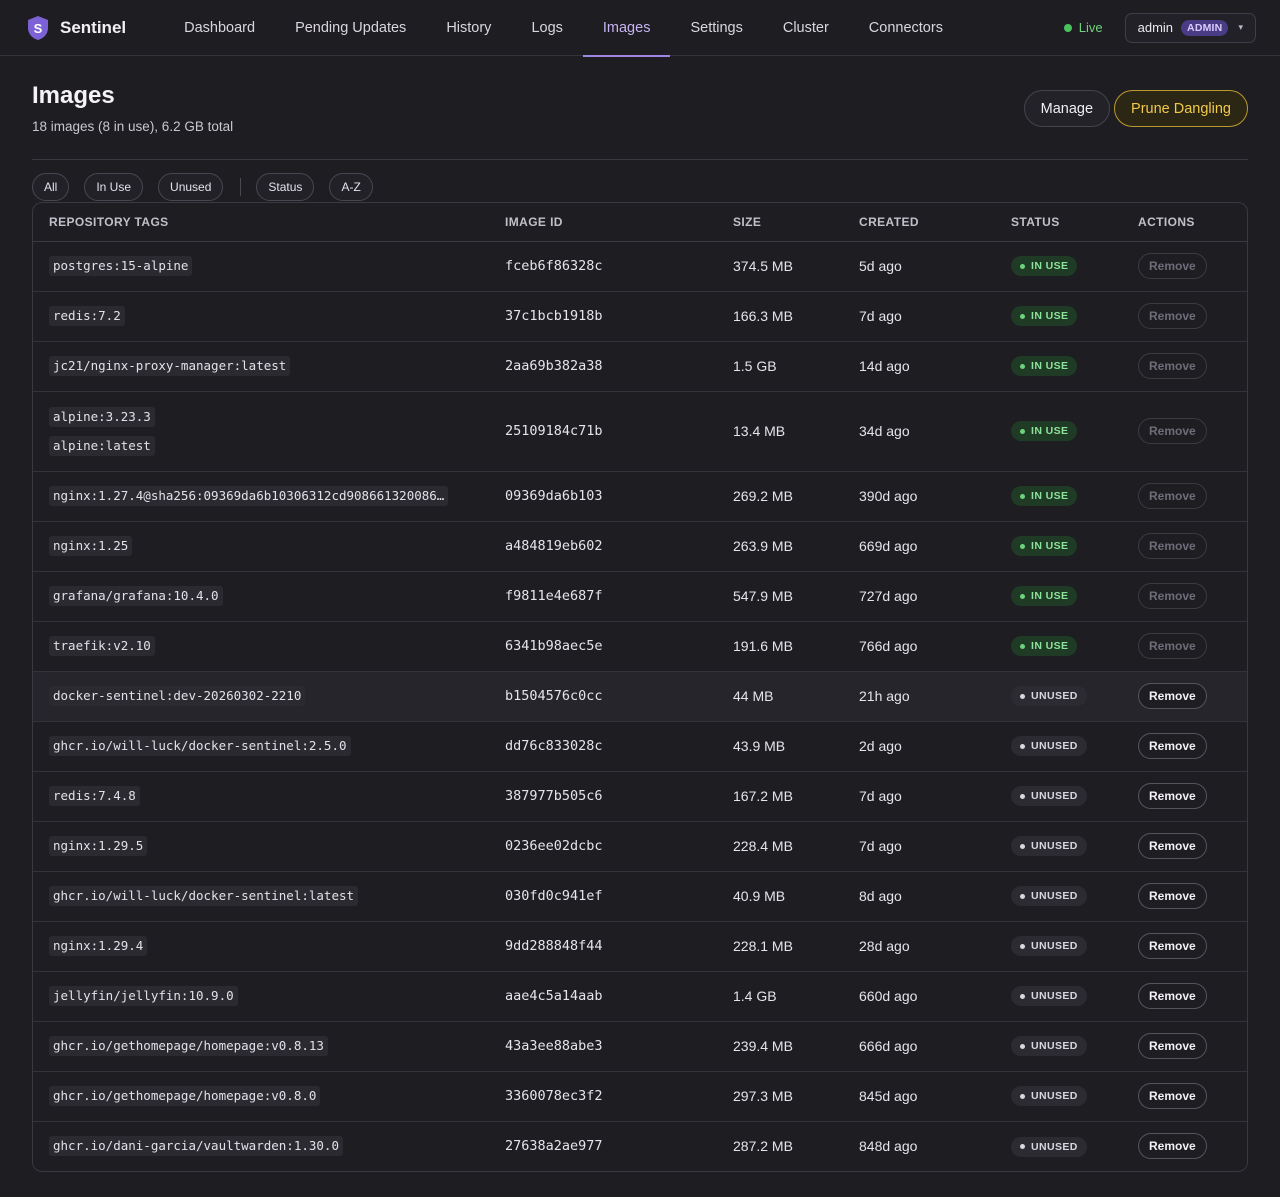  I want to click on created-cell: 766d ago, so click(919, 646).